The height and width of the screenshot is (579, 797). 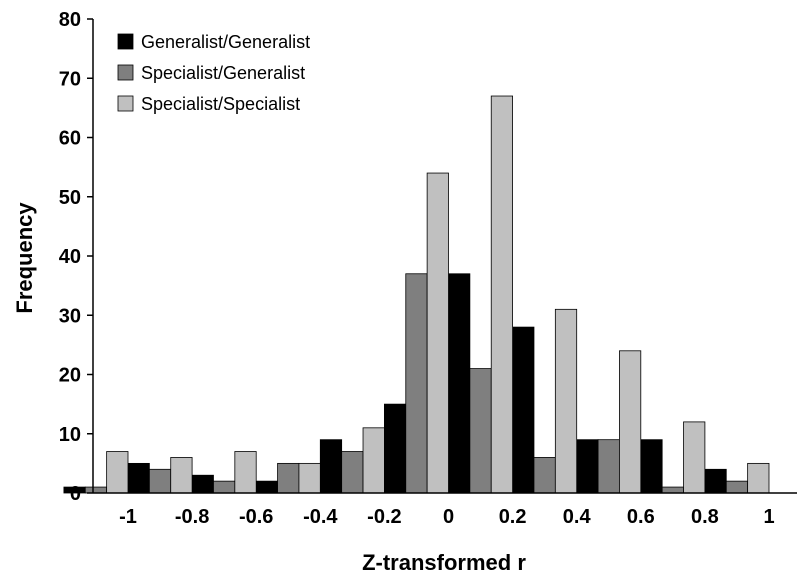 I want to click on x-tick-label: -0.6, so click(x=256, y=517).